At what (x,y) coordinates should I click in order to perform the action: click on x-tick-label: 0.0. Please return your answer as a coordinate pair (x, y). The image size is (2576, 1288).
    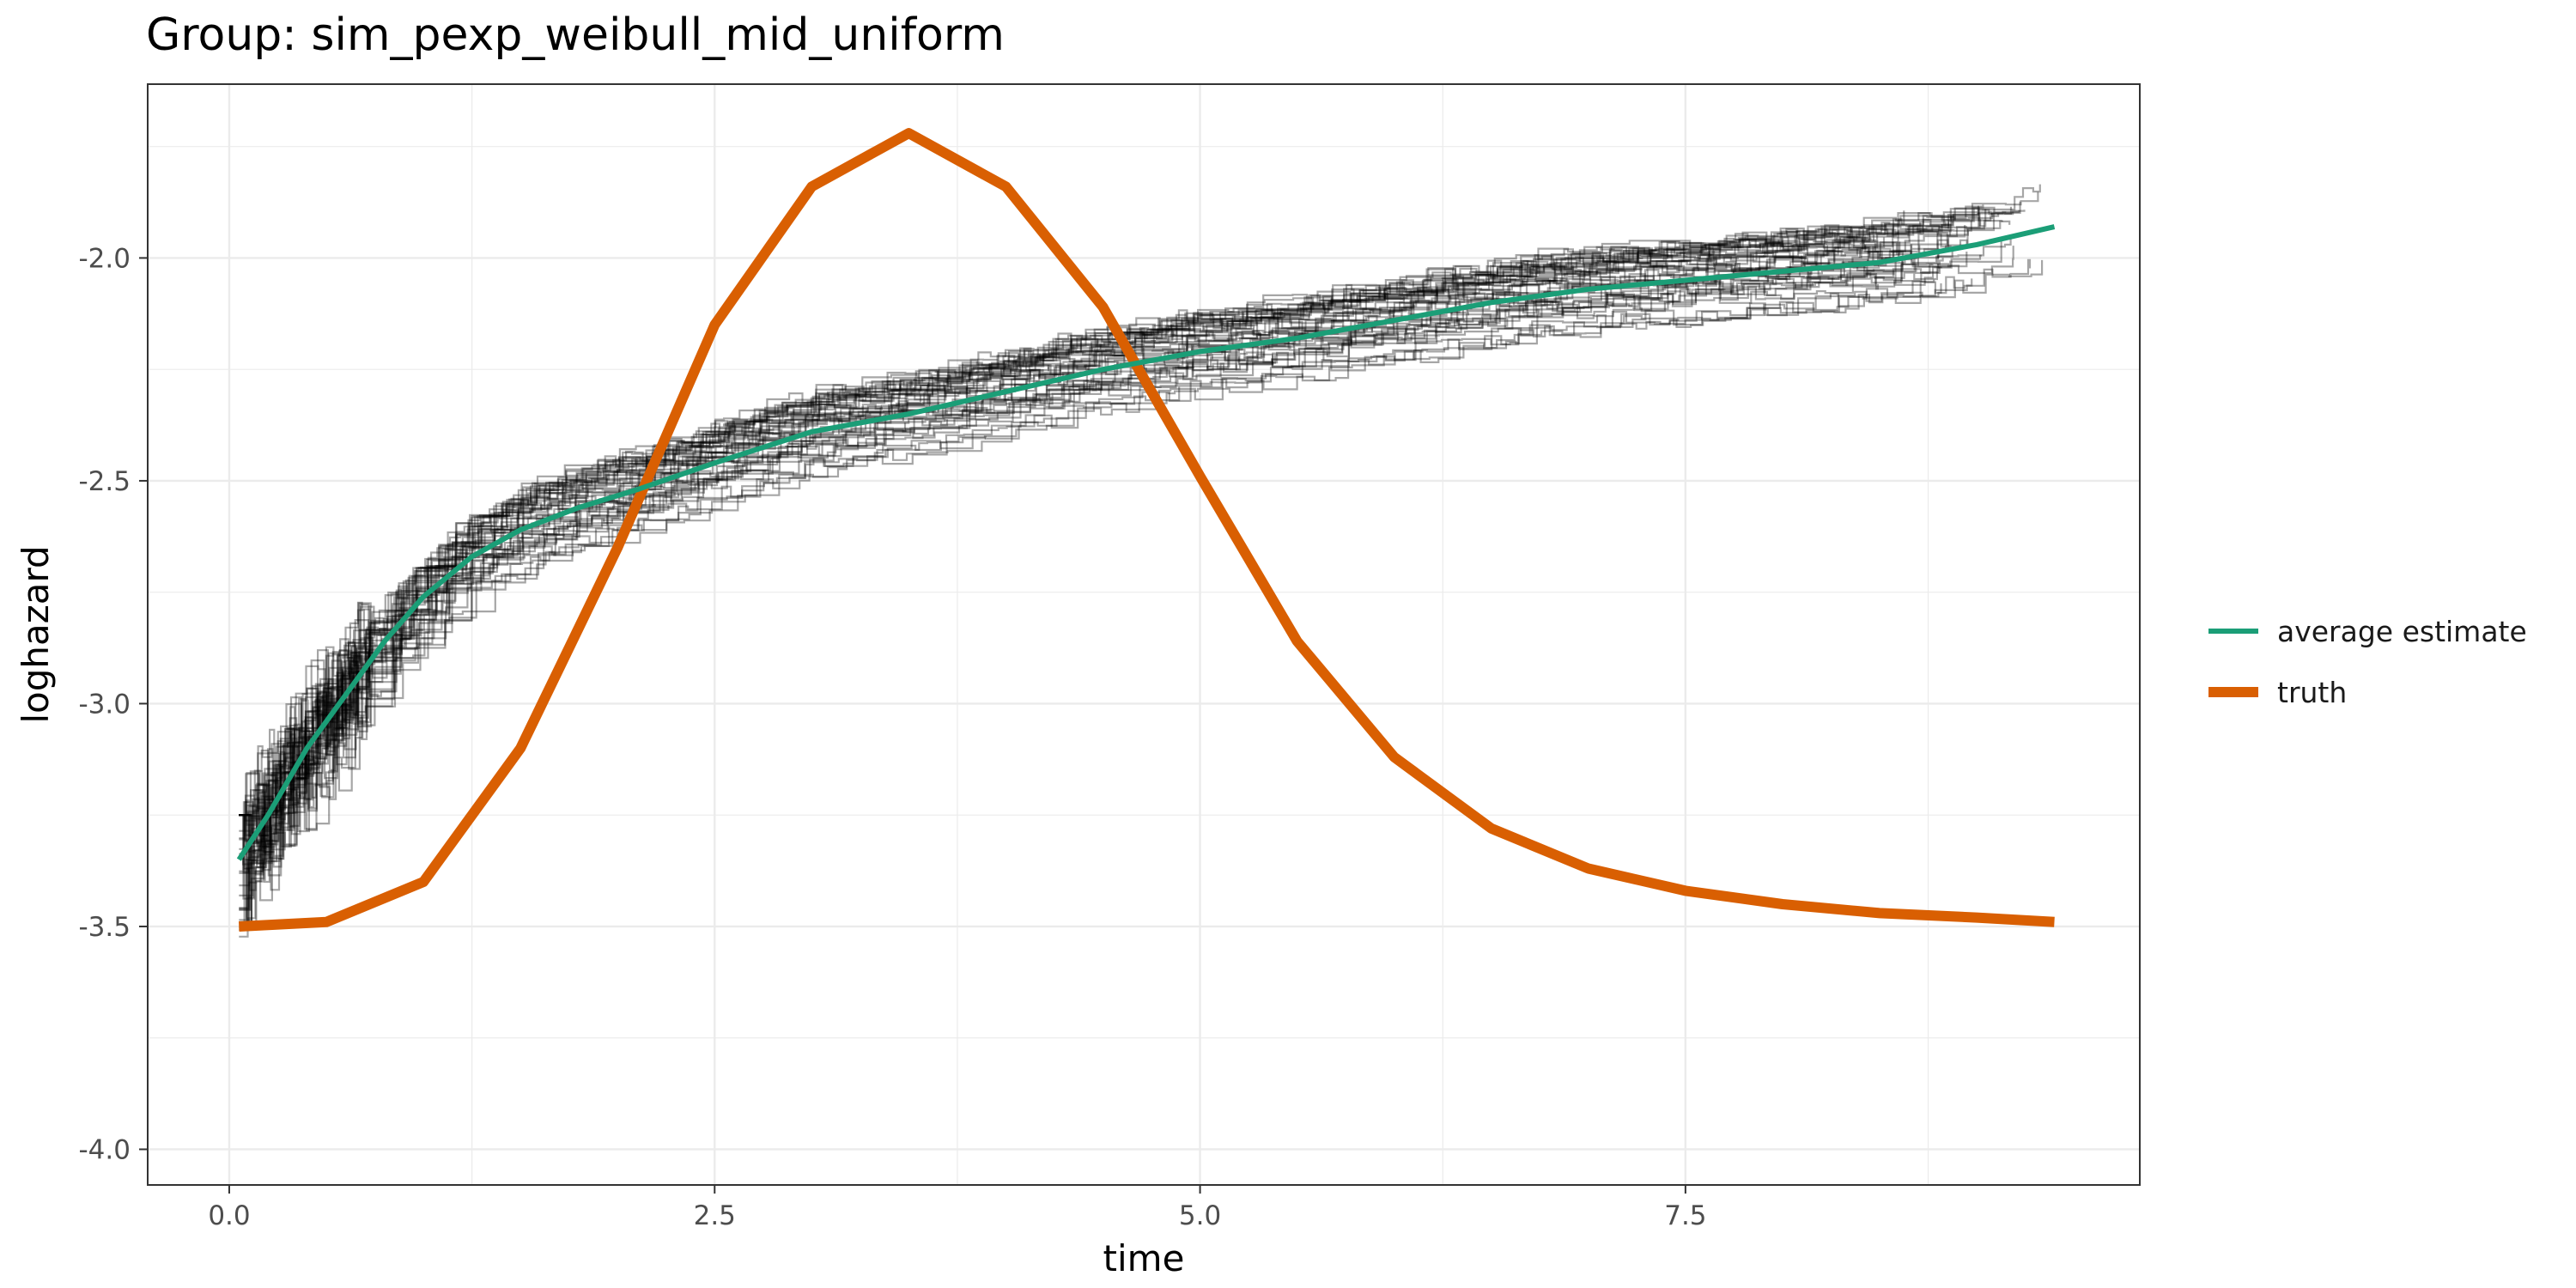
    Looking at the image, I should click on (229, 1215).